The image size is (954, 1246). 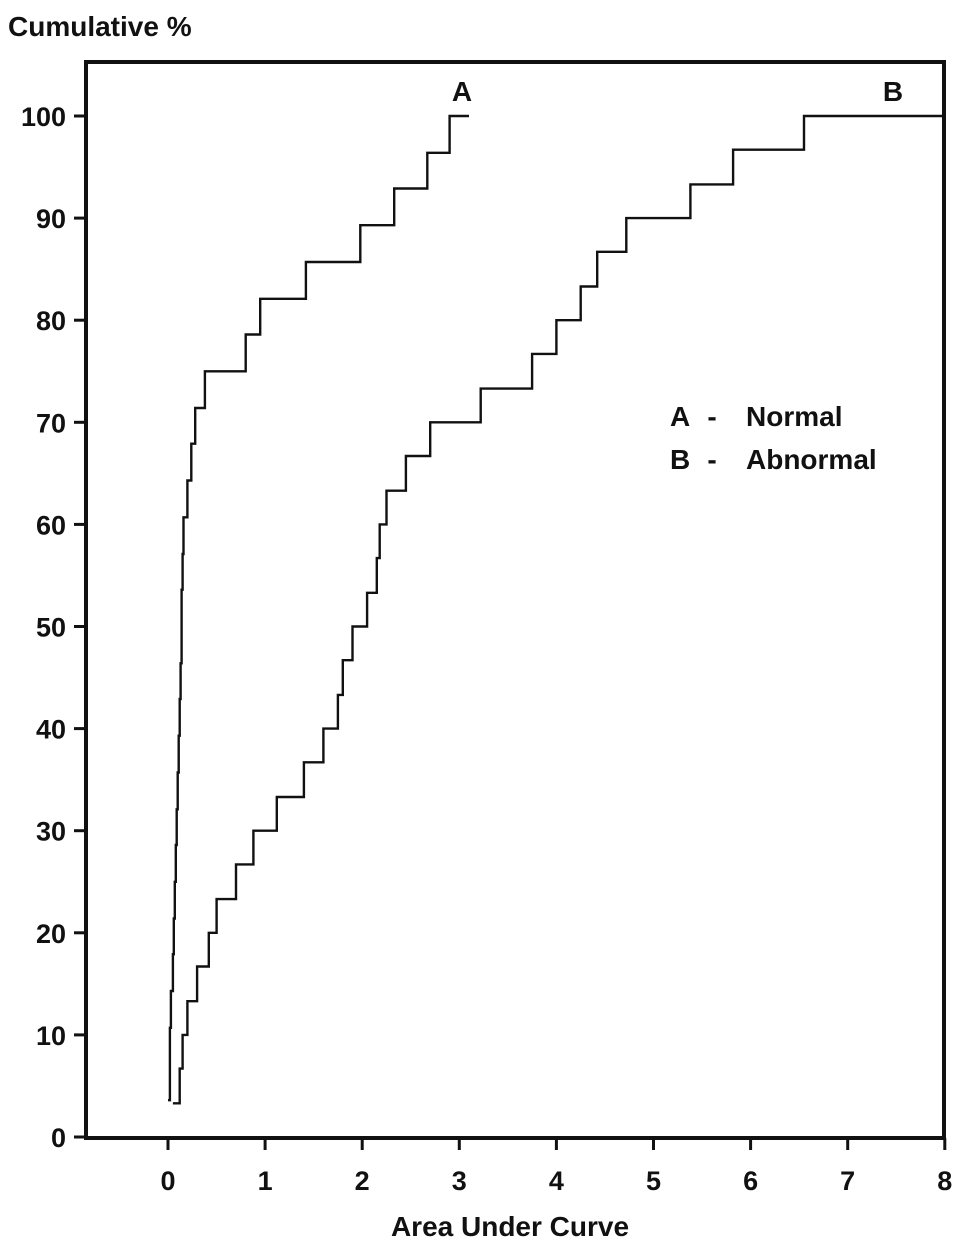 I want to click on y-tick-label: 90, so click(x=51, y=219).